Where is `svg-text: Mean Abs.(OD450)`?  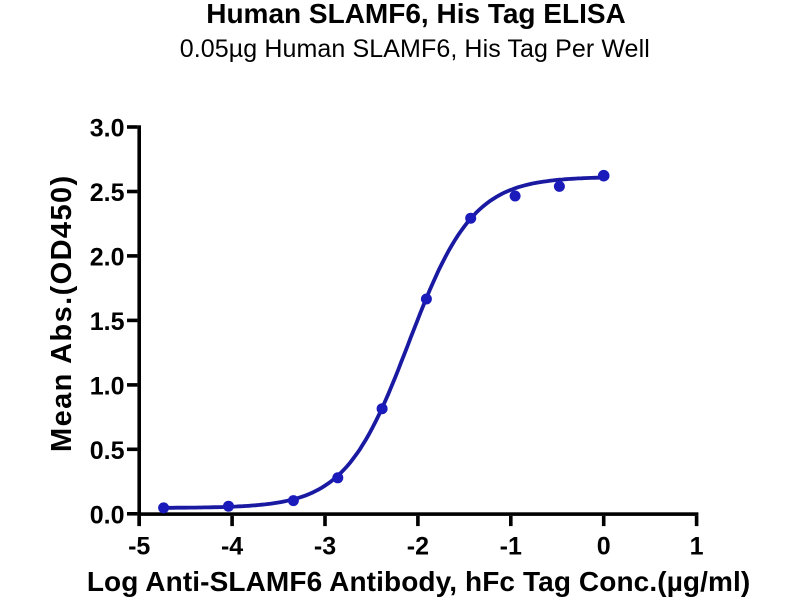
svg-text: Mean Abs.(OD450) is located at coordinates (62, 313).